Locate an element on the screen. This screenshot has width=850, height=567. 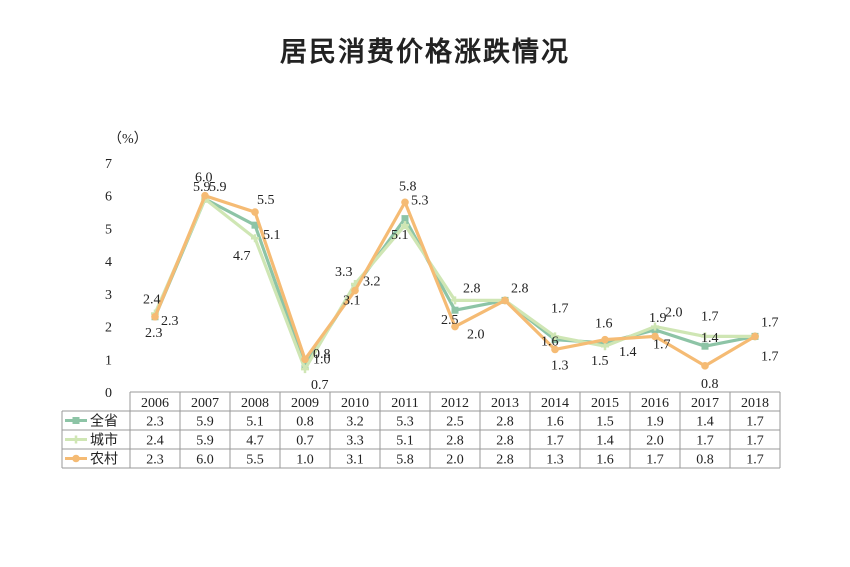
table-cell: 2.4 is located at coordinates (155, 441).